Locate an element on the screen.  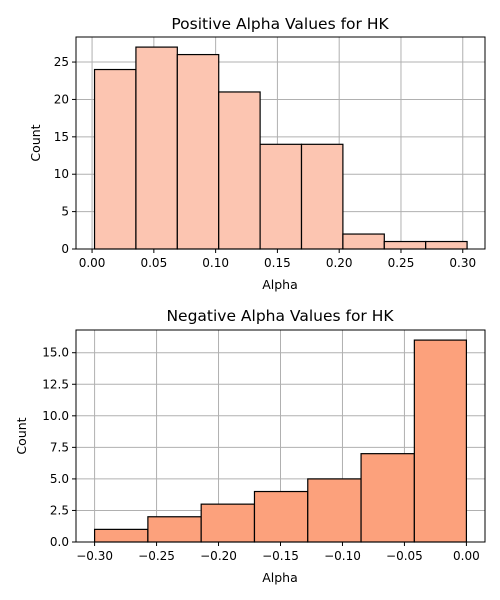
x-tick-label: −0.20 is located at coordinates (218, 556).